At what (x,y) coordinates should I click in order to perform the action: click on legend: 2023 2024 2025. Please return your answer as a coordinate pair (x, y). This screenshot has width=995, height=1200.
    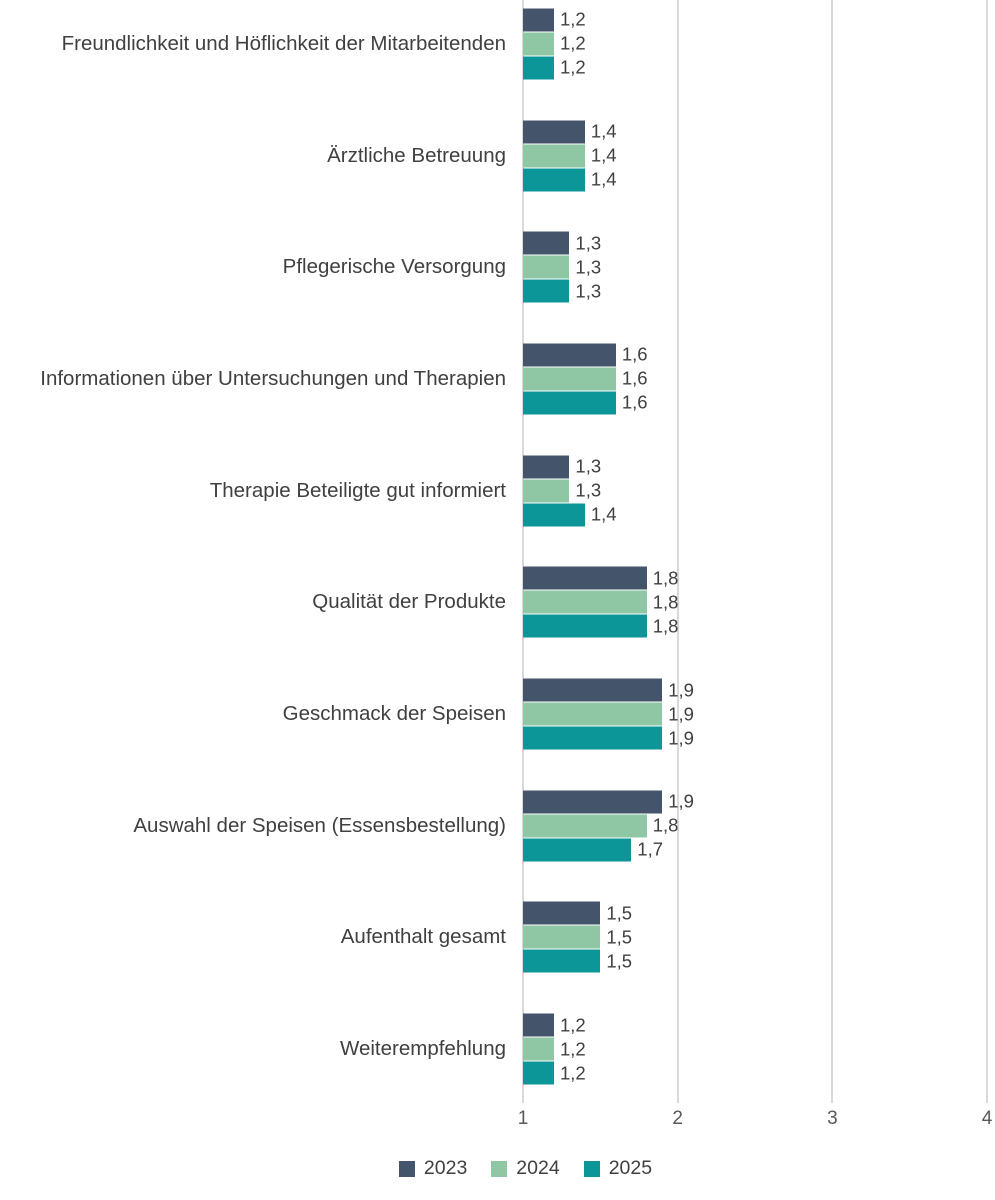
    Looking at the image, I should click on (497, 1168).